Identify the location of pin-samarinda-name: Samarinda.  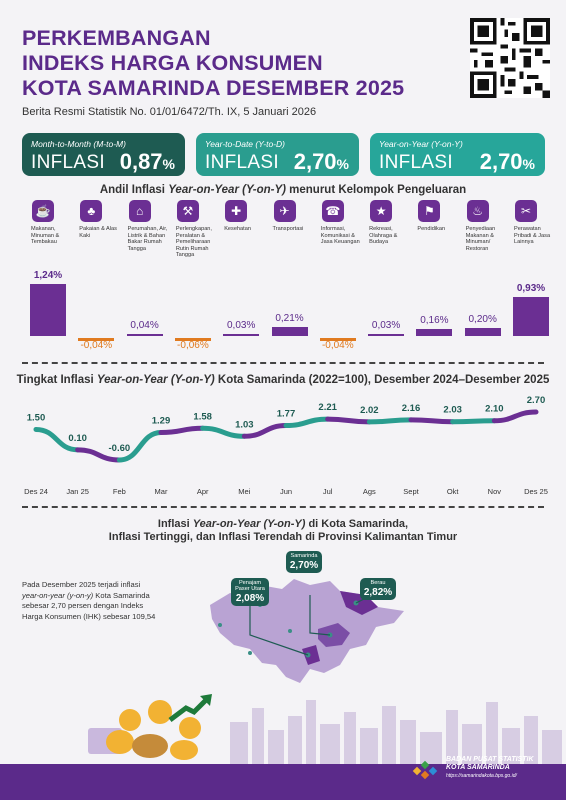
(304, 556).